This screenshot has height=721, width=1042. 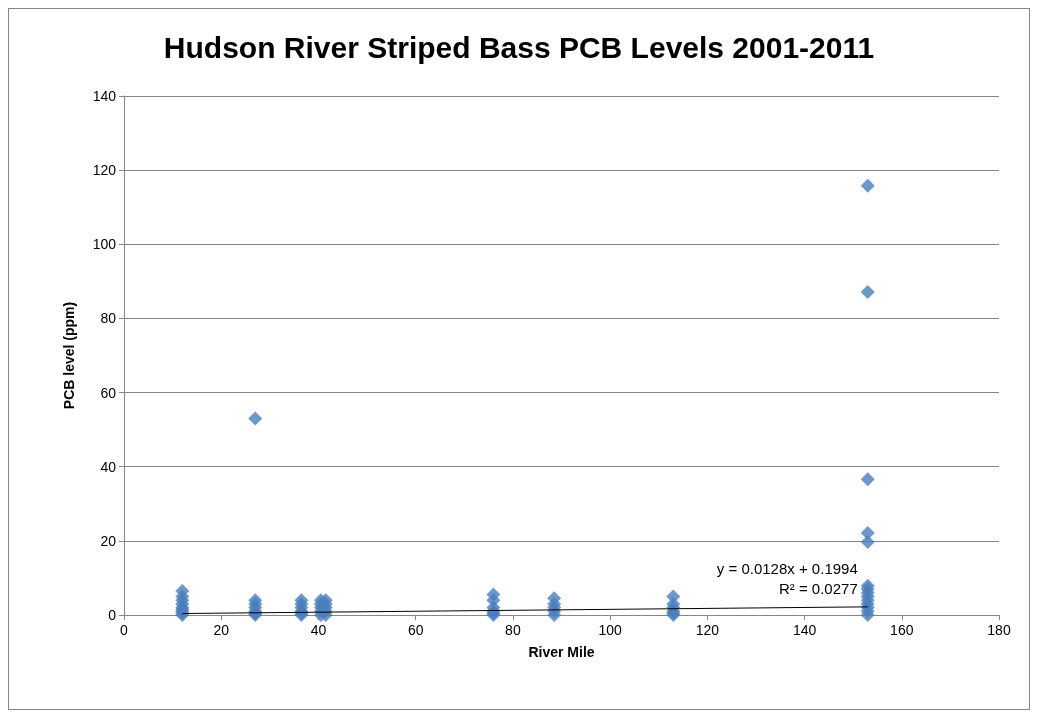 I want to click on x-tick-label: 180, so click(x=999, y=630).